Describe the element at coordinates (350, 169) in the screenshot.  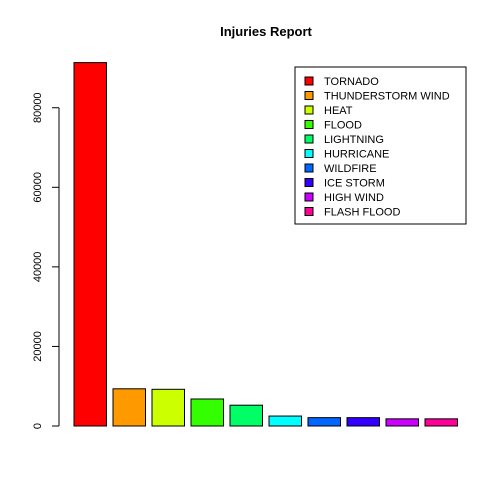
I see `legend-label: WILDFIRE` at that location.